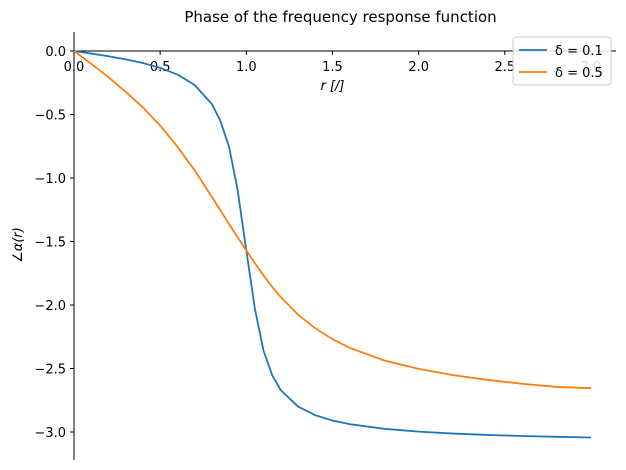 This screenshot has height=470, width=626. I want to click on y-axis: 0.0 −0.5 −1.0 −1.5 −2.0 −2.5 −3.0, so click(54, 246).